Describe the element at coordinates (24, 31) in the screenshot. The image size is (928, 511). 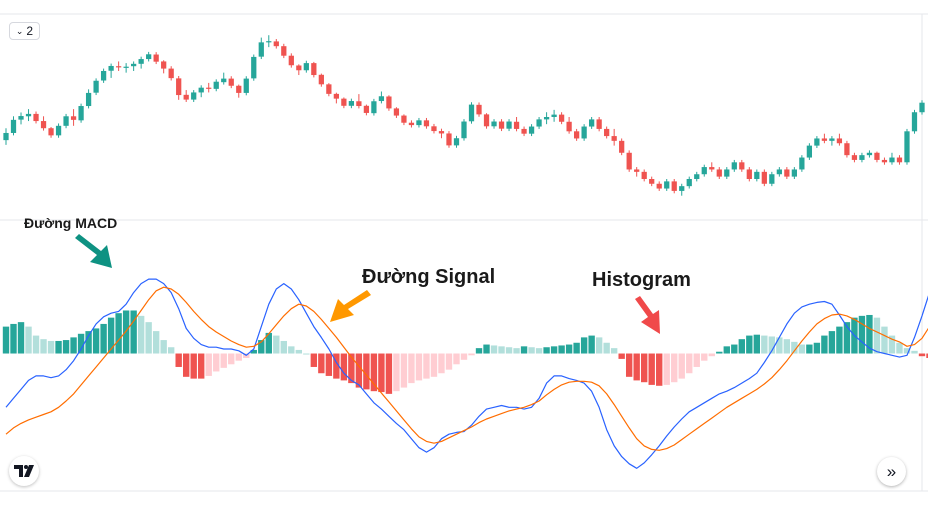
I see `pane-collapse-button: ⌄ 2` at that location.